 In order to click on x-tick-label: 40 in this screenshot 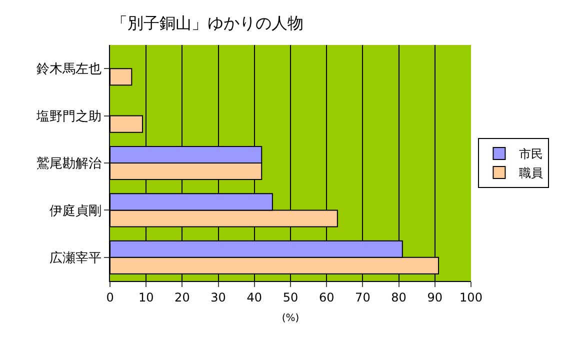, I will do `click(254, 297)`.